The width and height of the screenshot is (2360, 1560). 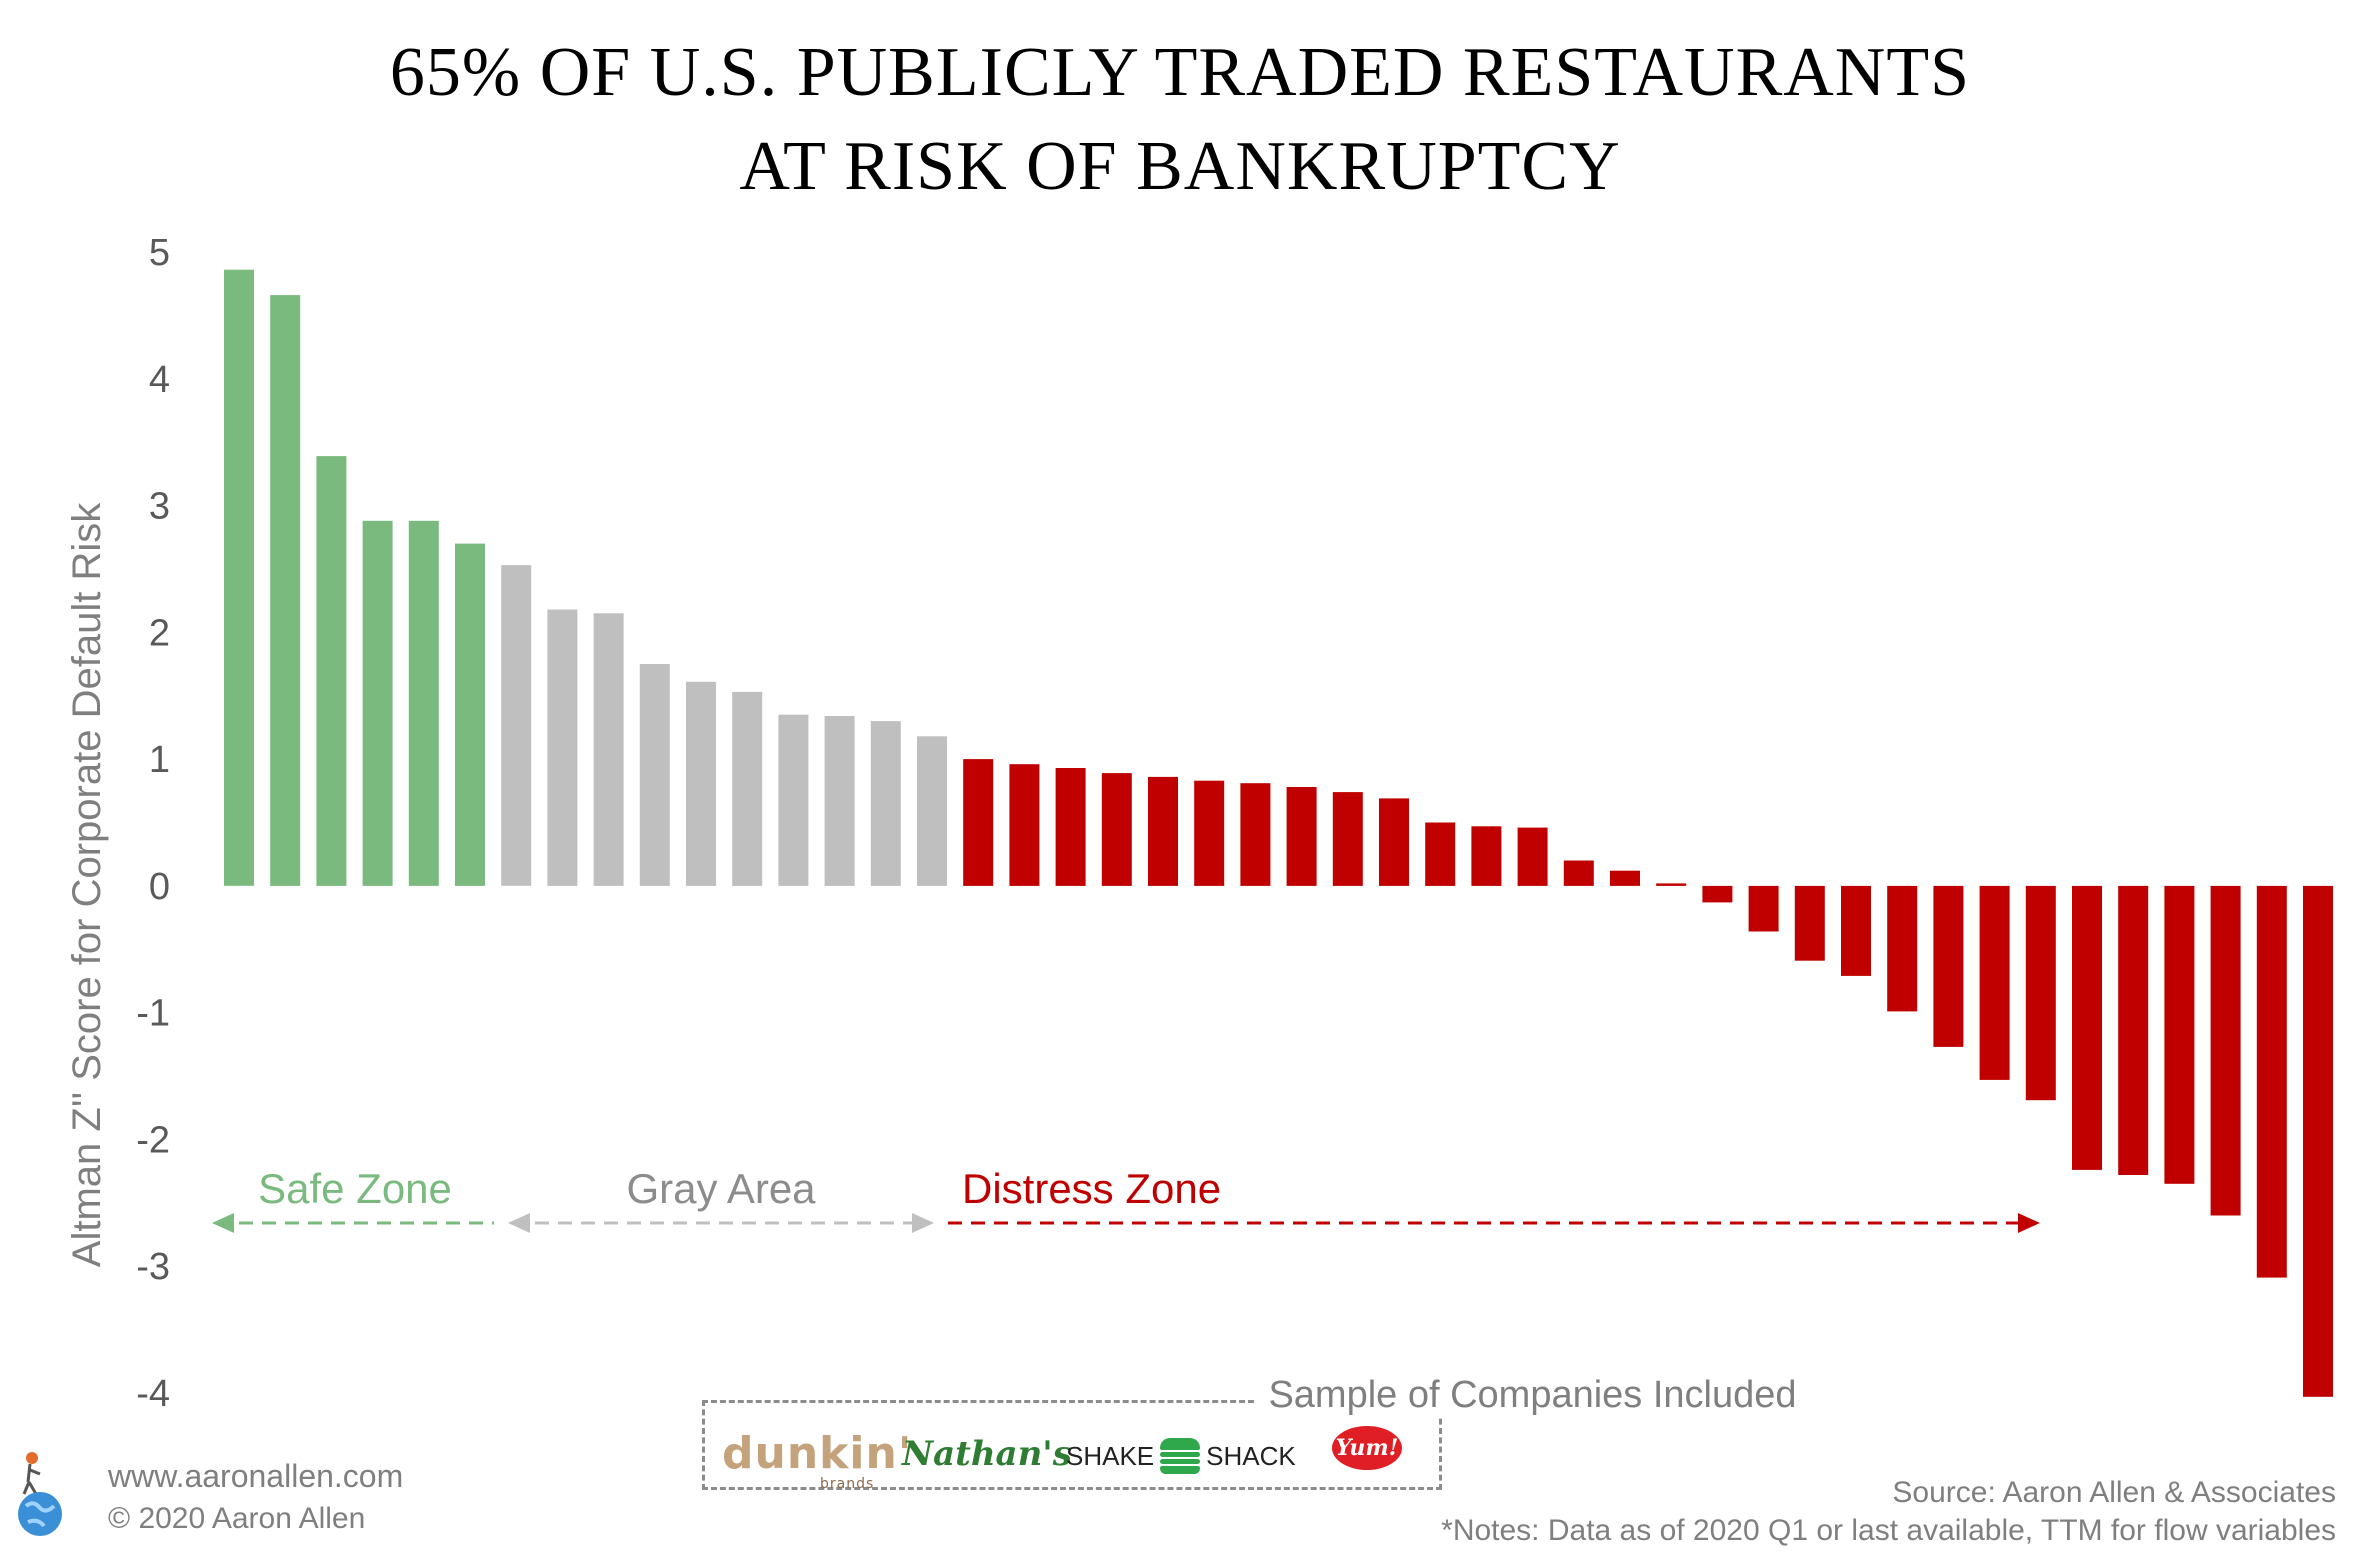 What do you see at coordinates (159, 380) in the screenshot?
I see `y-tick-label: 4` at bounding box center [159, 380].